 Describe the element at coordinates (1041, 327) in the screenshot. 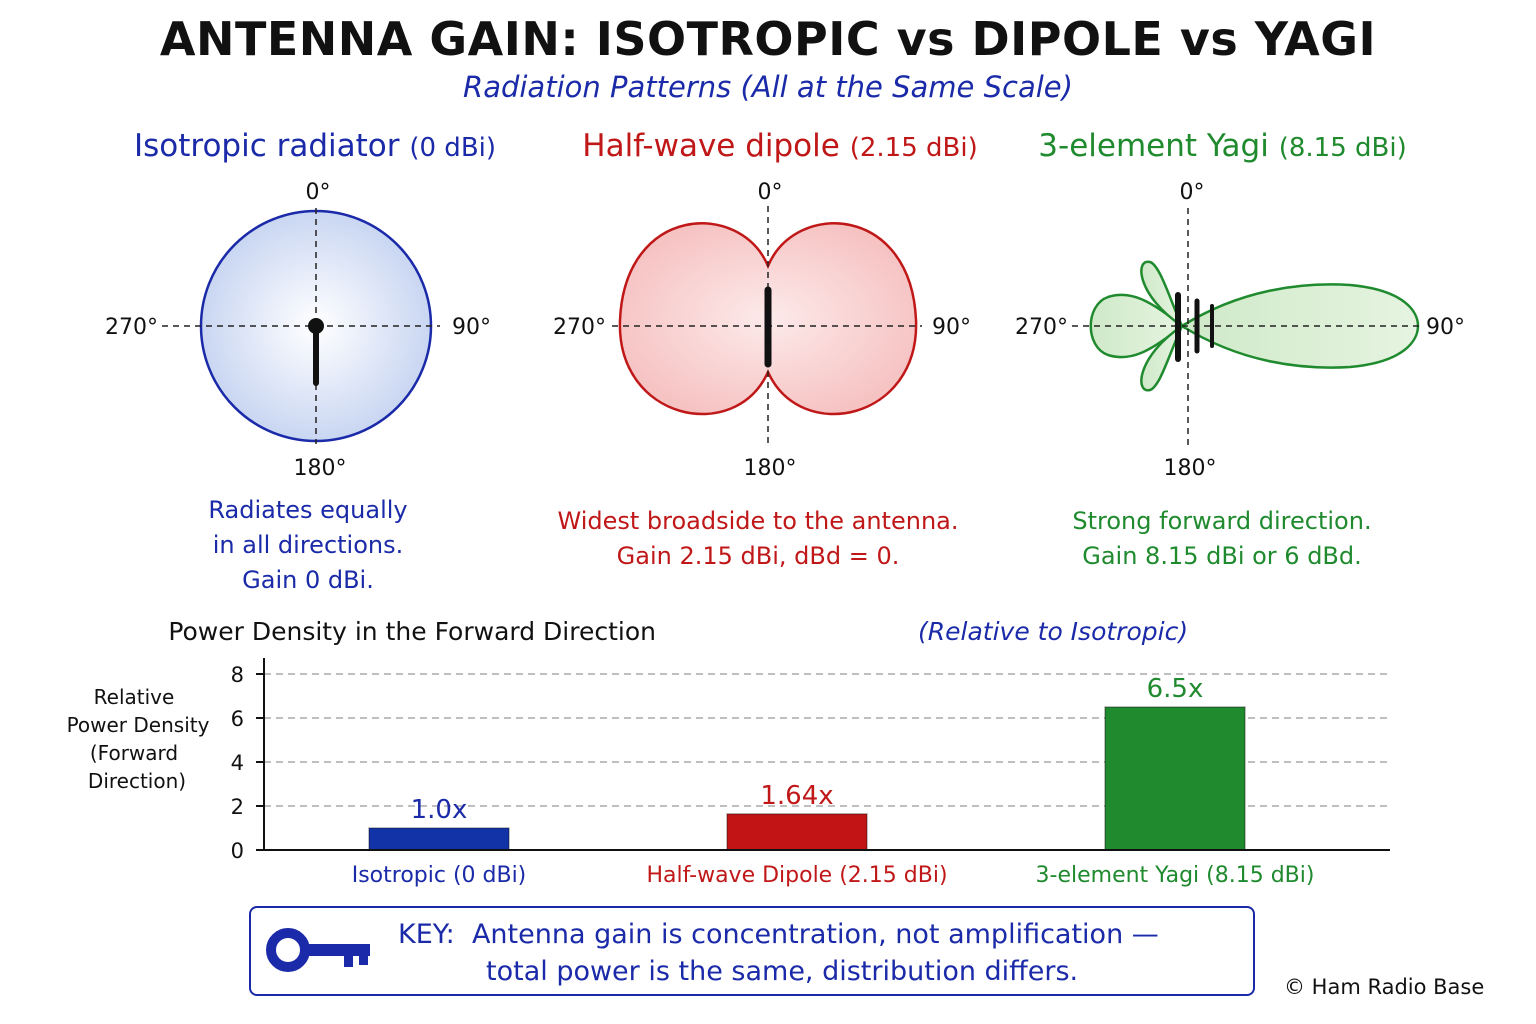

I see `yagi-angle-270: 270°` at that location.